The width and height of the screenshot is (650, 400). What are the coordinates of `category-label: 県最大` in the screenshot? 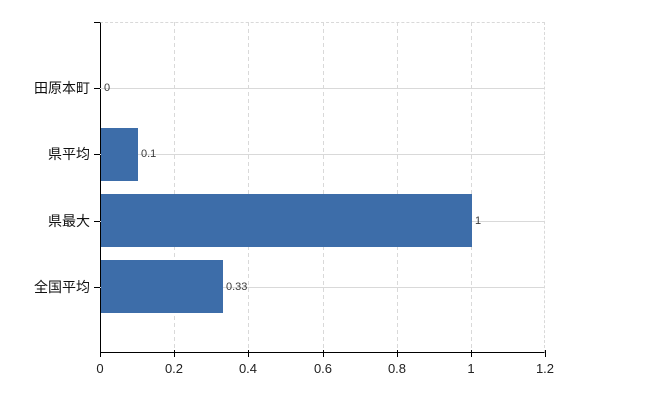 It's located at (69, 221).